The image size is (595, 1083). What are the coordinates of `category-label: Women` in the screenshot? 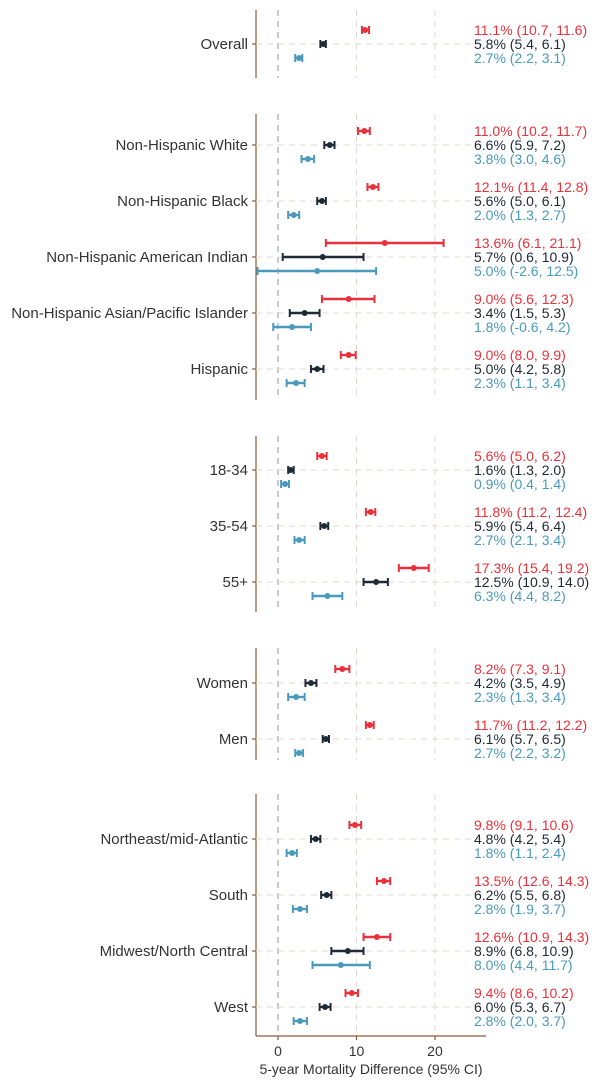 It's located at (222, 683).